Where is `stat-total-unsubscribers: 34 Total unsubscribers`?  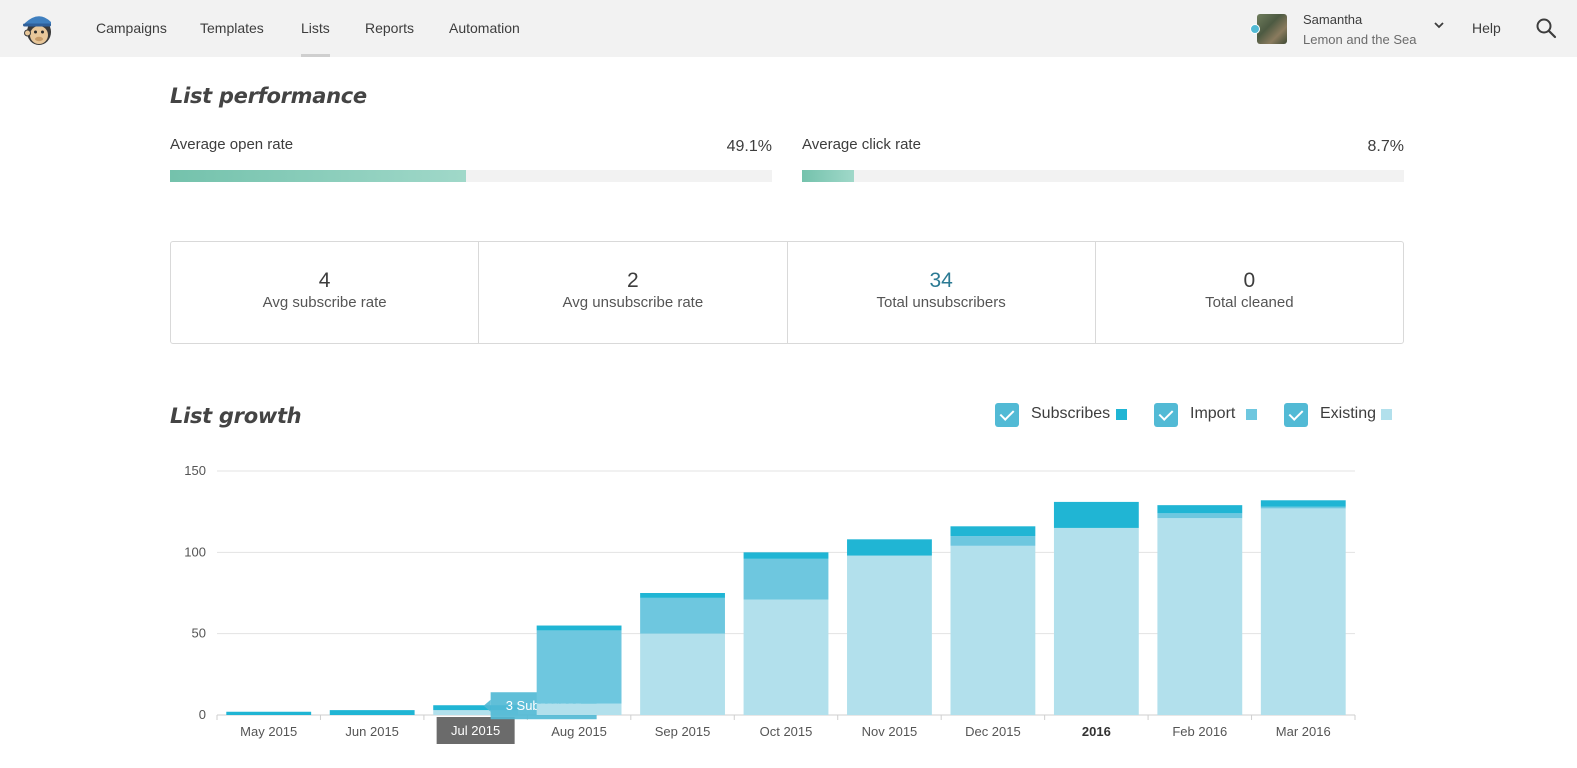
stat-total-unsubscribers: 34 Total unsubscribers is located at coordinates (942, 292).